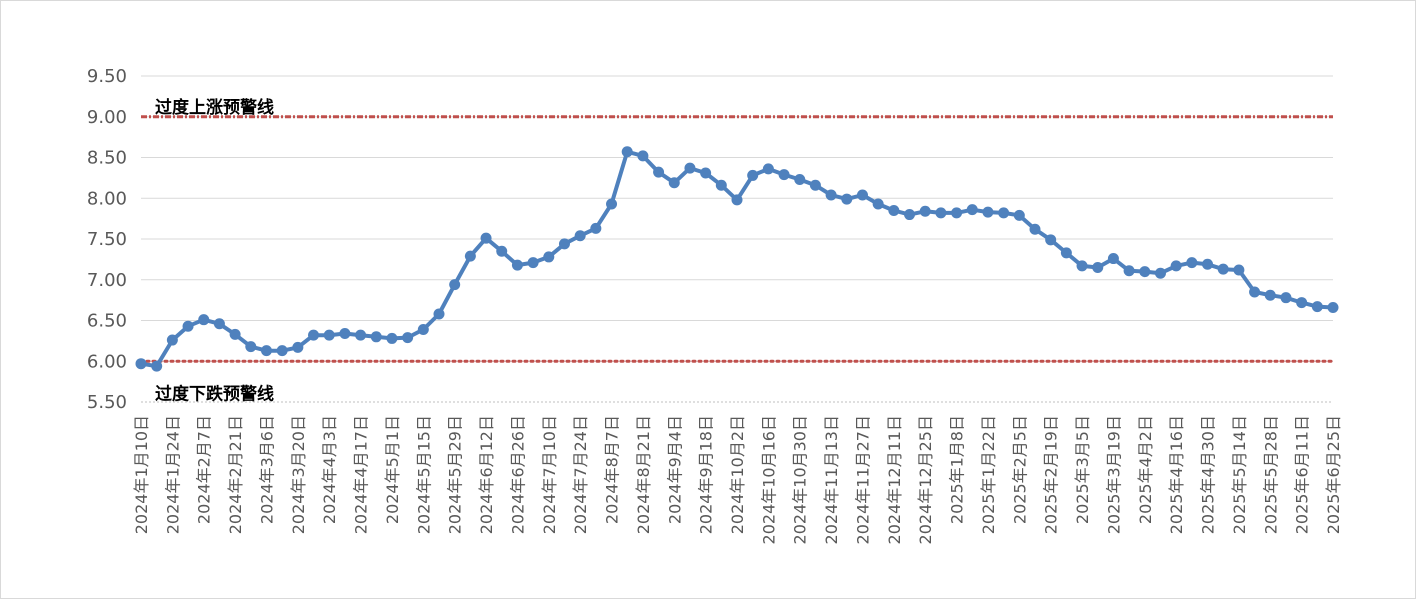 The width and height of the screenshot is (1416, 599). Describe the element at coordinates (235, 474) in the screenshot. I see `x-tick-label: 2024年2月21日` at that location.